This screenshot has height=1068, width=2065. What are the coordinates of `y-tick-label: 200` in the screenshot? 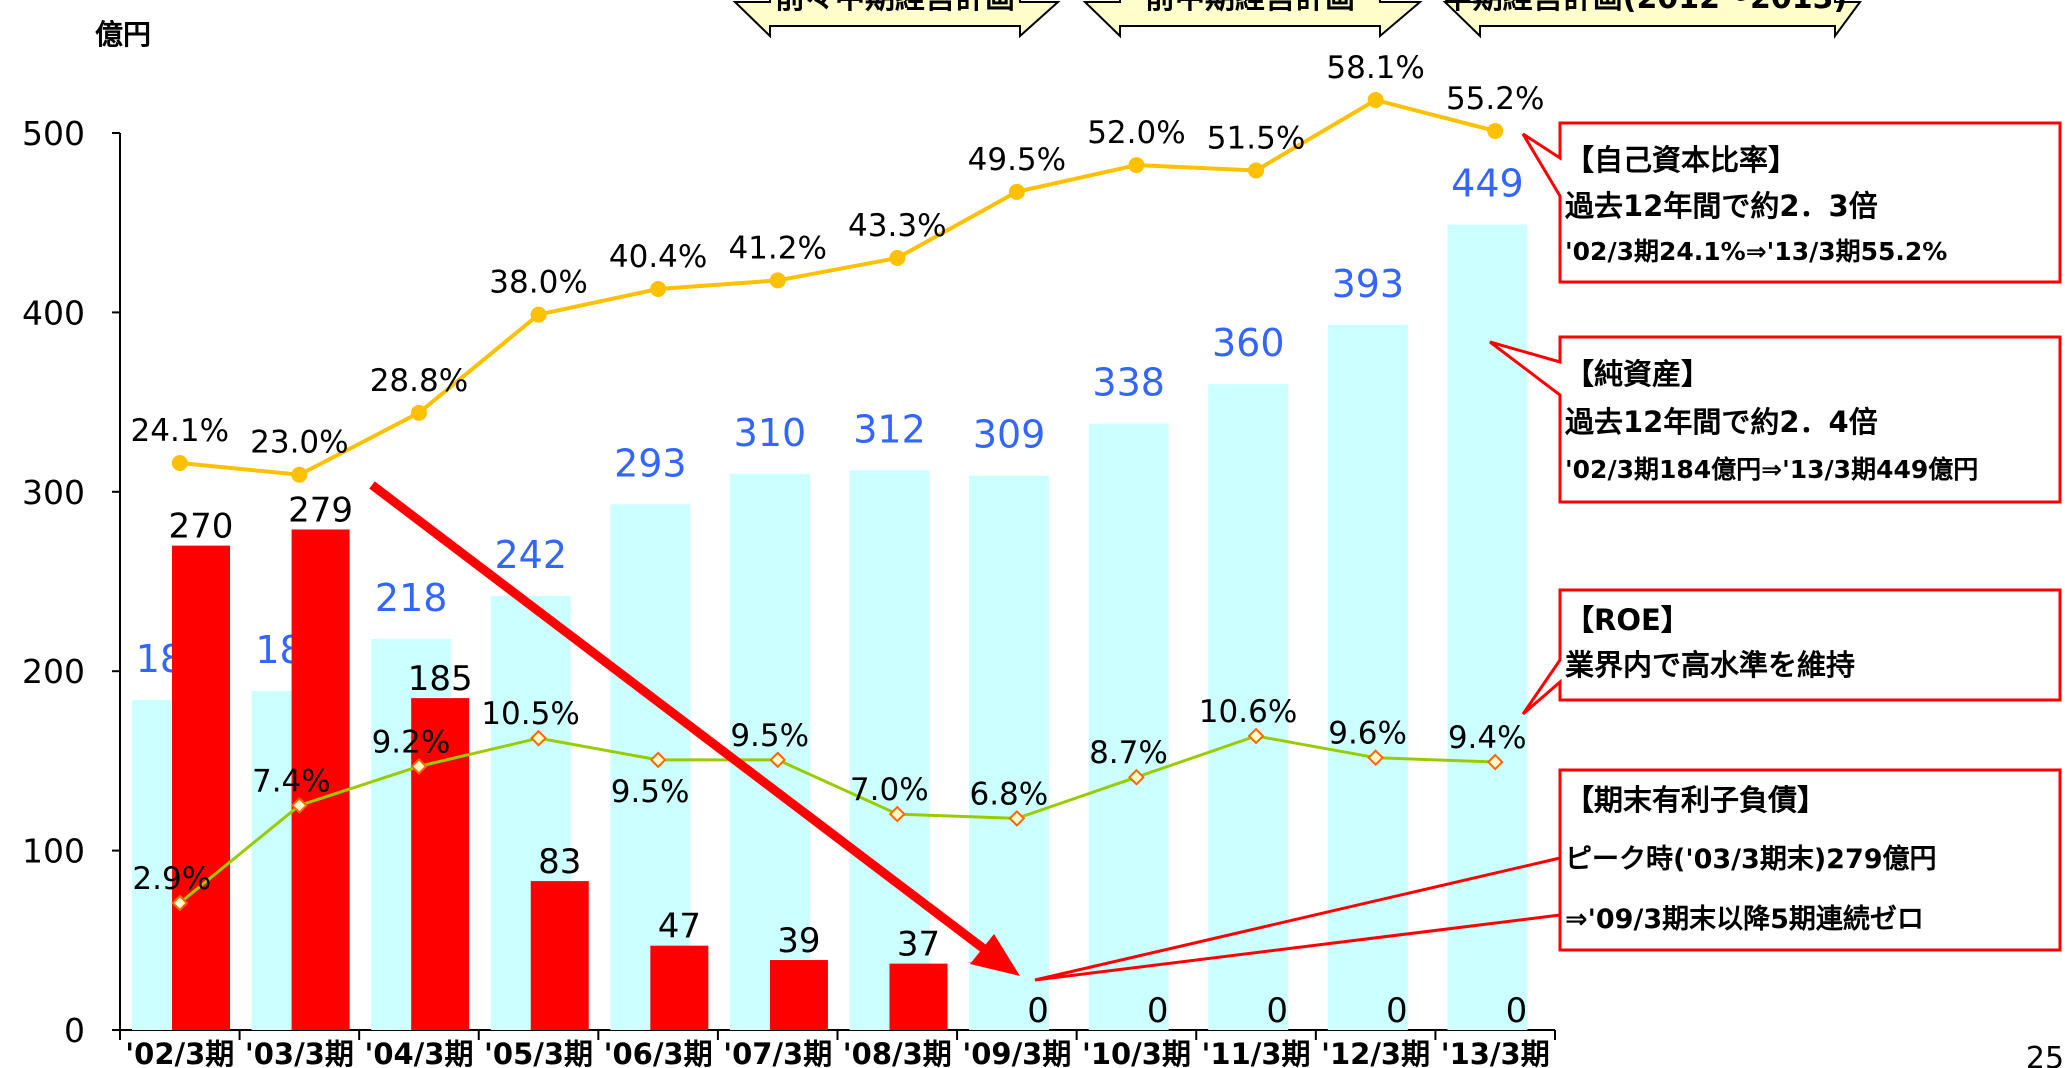 It's located at (53, 671).